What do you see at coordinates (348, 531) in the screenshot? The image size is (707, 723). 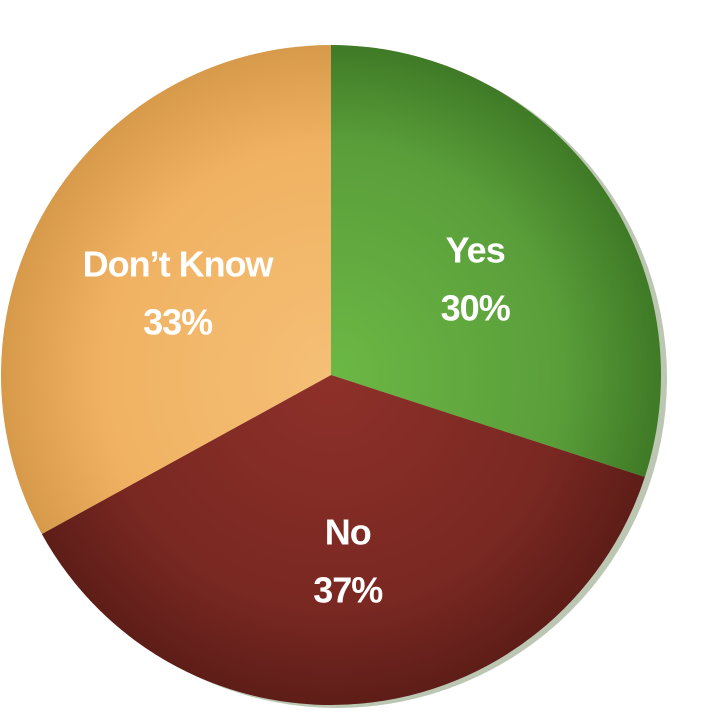 I see `slice-name-label: No` at bounding box center [348, 531].